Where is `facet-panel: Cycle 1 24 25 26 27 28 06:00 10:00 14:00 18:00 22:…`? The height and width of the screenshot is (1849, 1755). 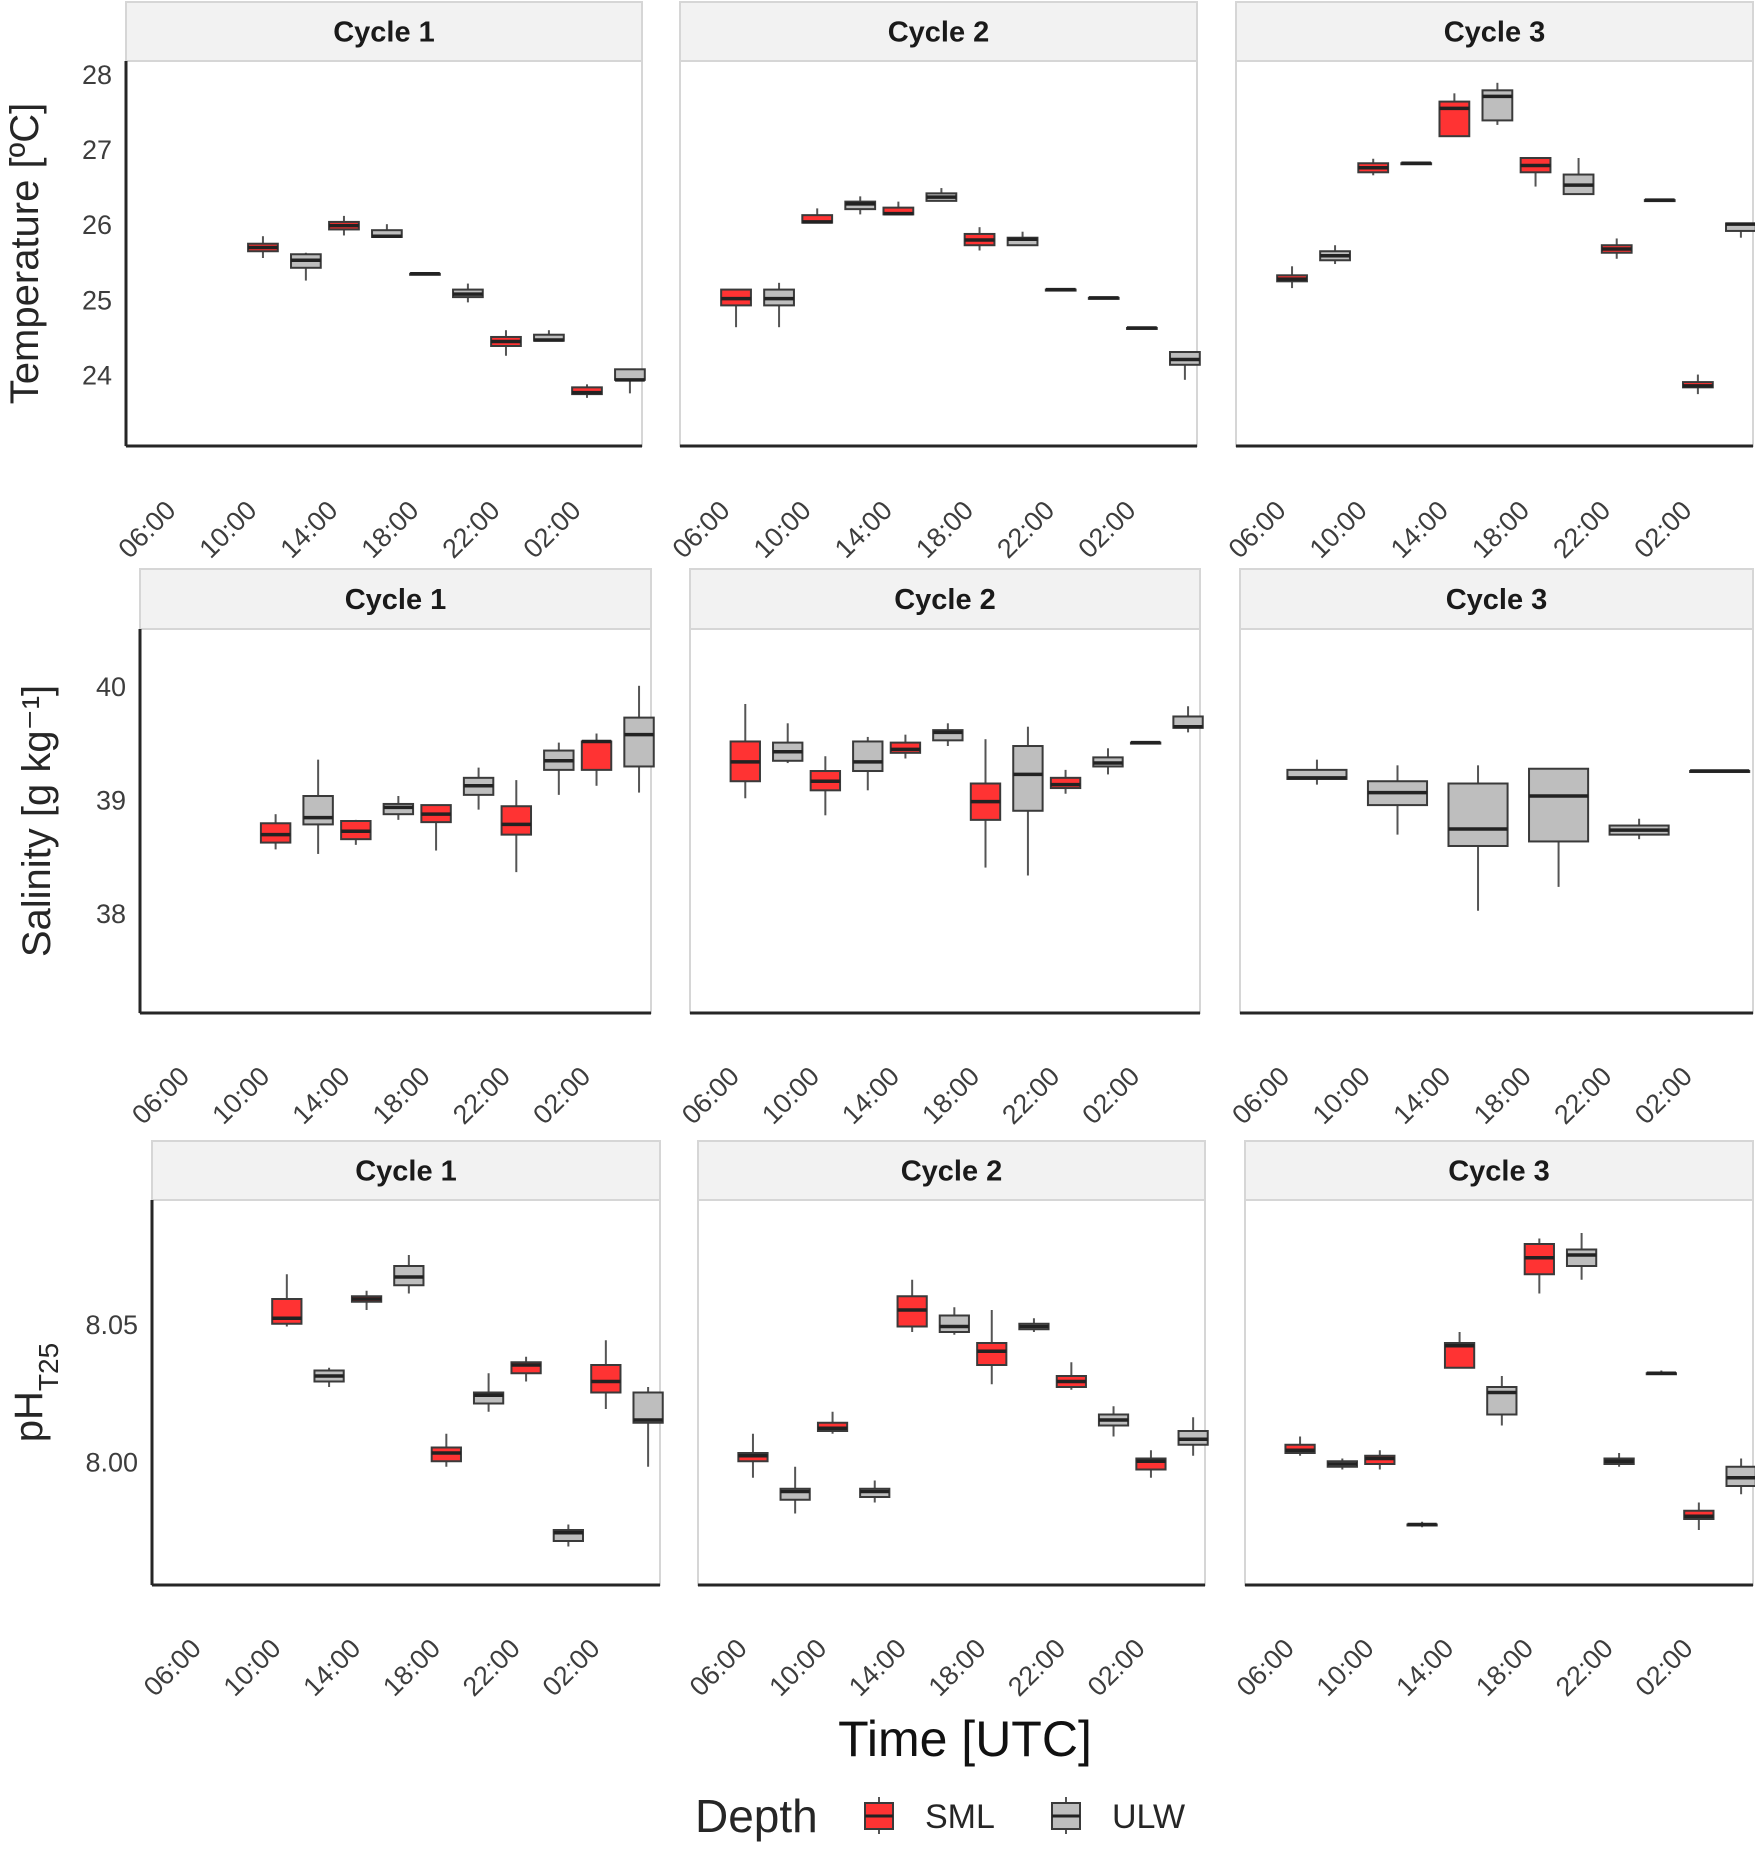 facet-panel: Cycle 1 24 25 26 27 28 06:00 10:00 14:00 18:00 22:… is located at coordinates (364, 282).